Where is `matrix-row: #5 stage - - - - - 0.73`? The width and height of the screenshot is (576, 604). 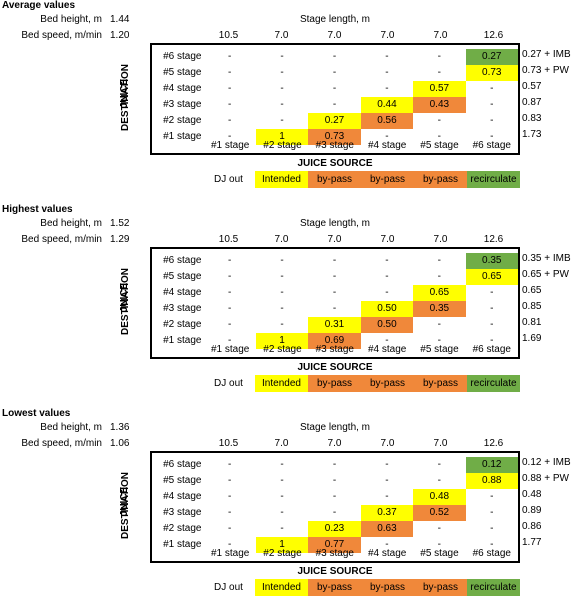
matrix-row: #5 stage - - - - - 0.73 is located at coordinates (335, 73).